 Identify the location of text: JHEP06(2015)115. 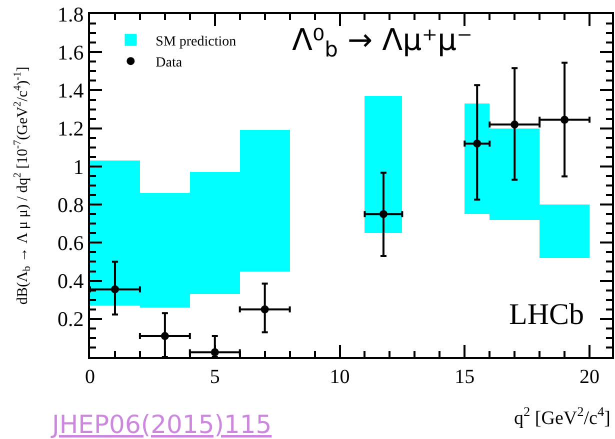
(161, 424).